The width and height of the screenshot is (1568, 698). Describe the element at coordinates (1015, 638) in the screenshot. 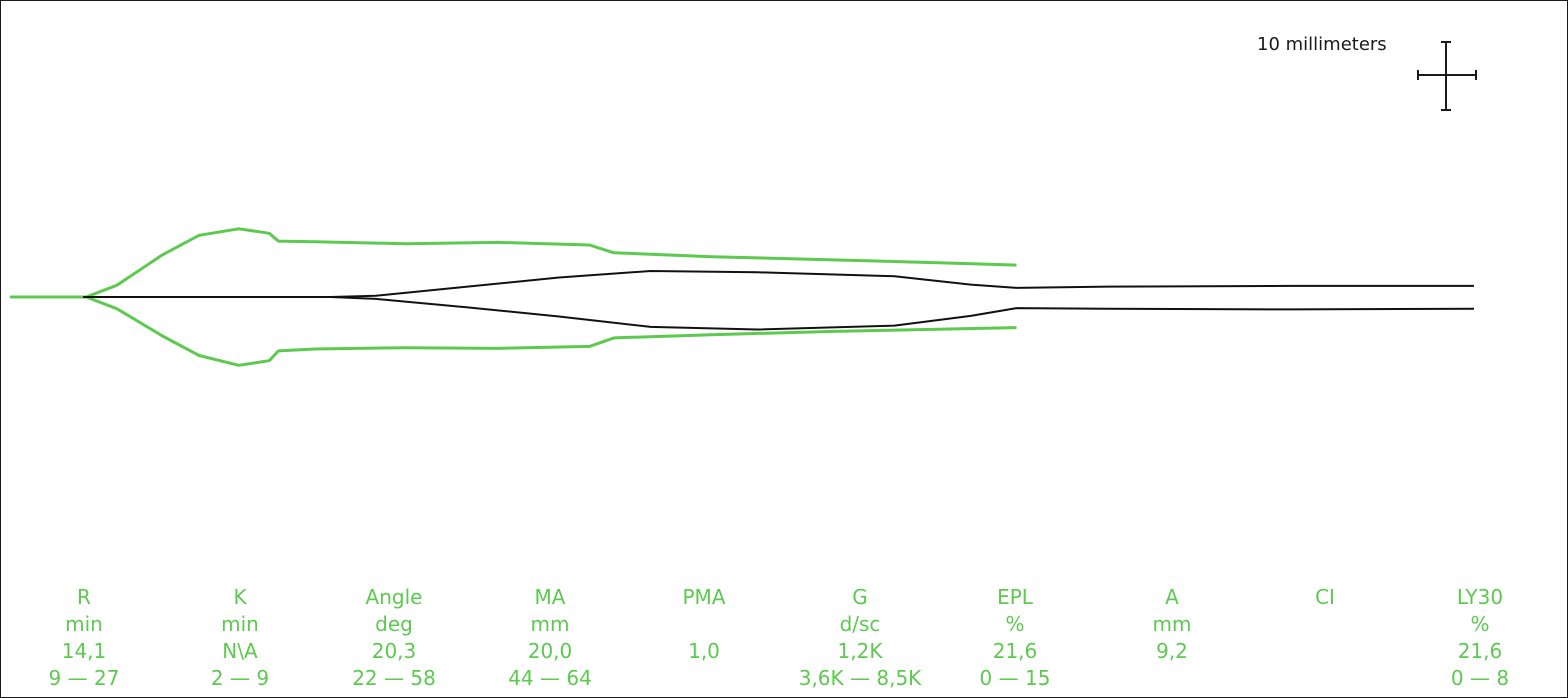

I see `param-epl: EPL% 21,6 0 — 15` at that location.